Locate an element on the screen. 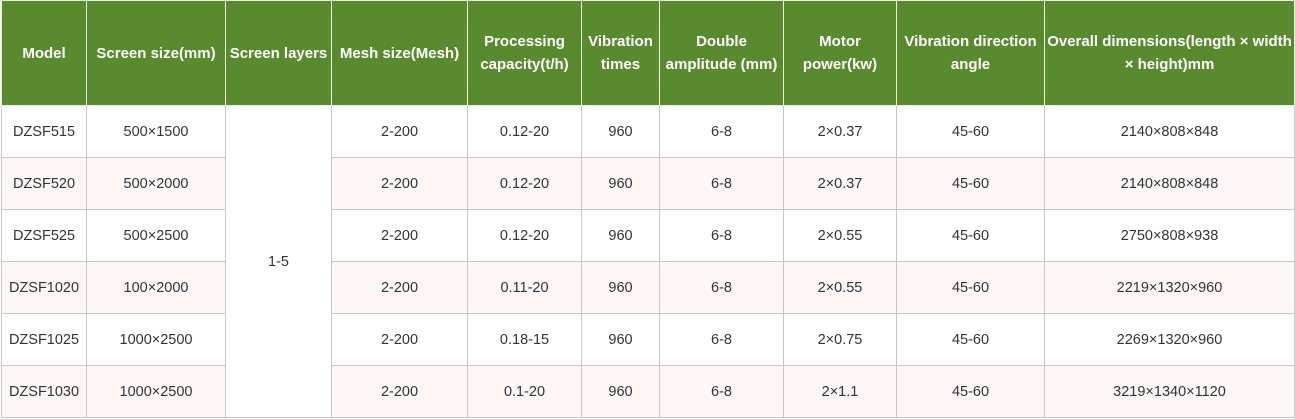 The height and width of the screenshot is (419, 1295). cell-screen-layers: 1-5 is located at coordinates (278, 261).